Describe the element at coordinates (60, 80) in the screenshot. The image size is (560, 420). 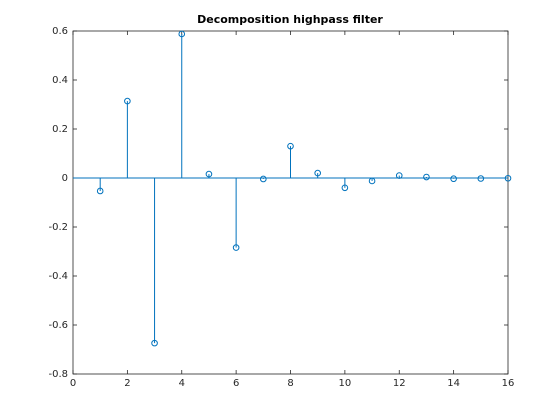
I see `y-tick-label: 0.4` at that location.